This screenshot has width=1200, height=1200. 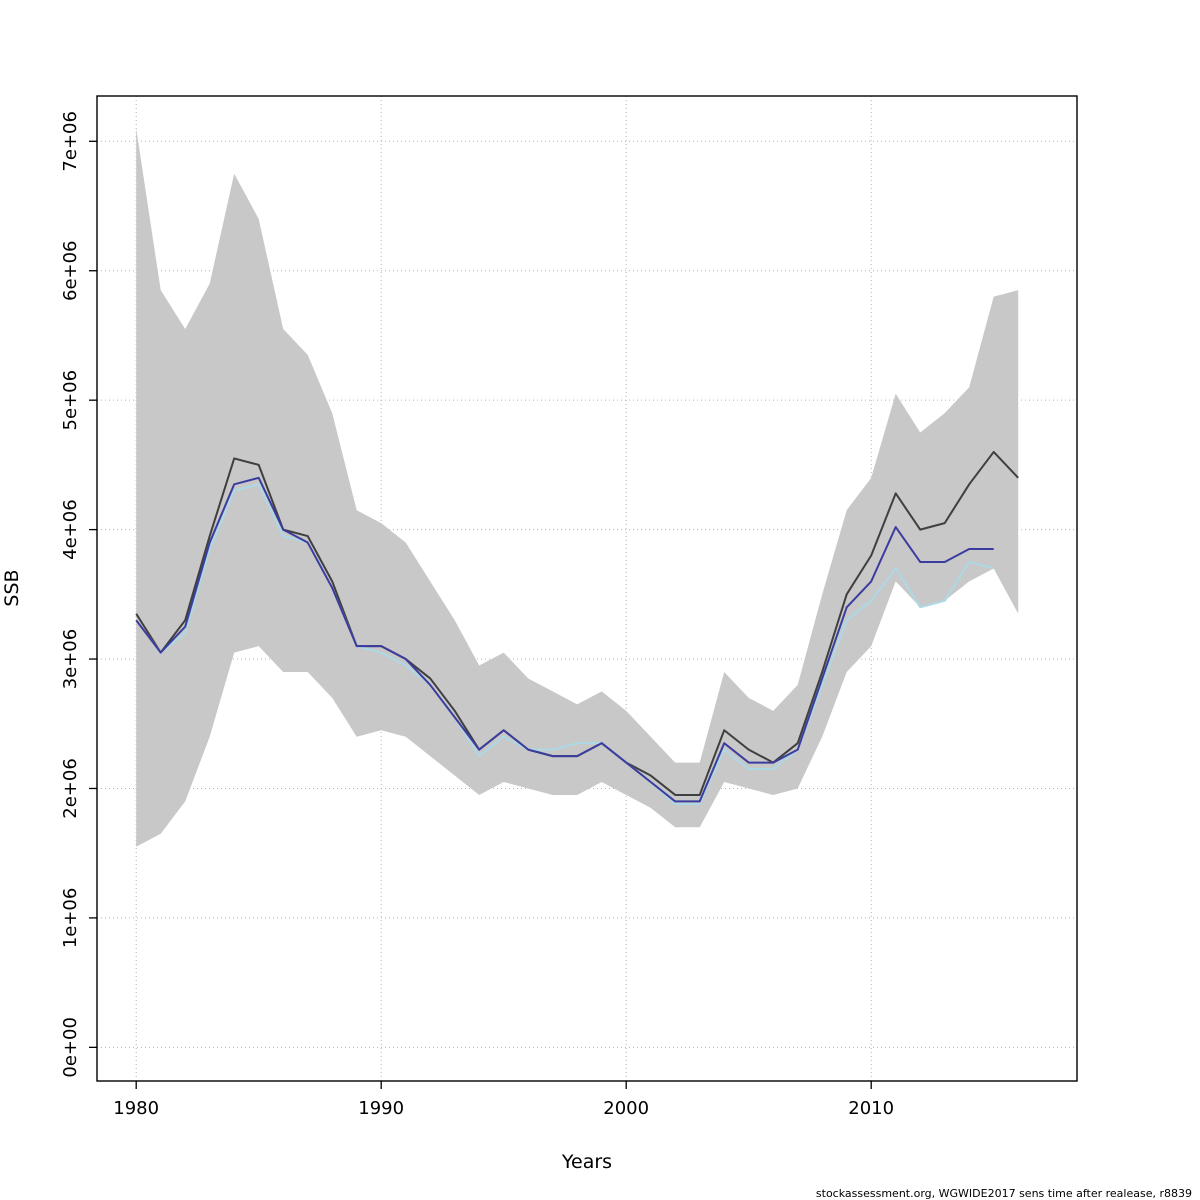 What do you see at coordinates (586, 1162) in the screenshot?
I see `x-axis-label: Years` at bounding box center [586, 1162].